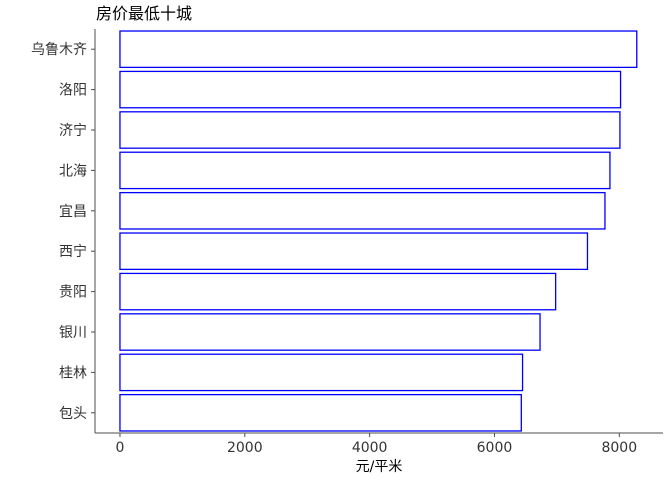  Describe the element at coordinates (73, 251) in the screenshot. I see `y-tick-label: 西宁` at that location.